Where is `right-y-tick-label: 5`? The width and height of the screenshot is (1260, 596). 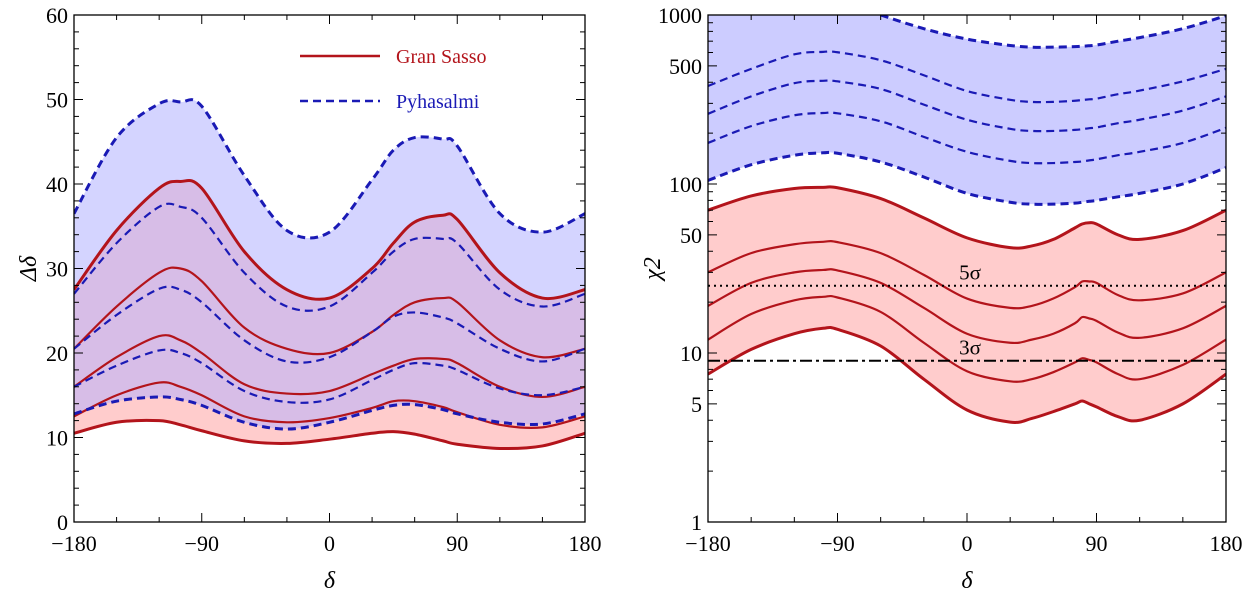 right-y-tick-label: 5 is located at coordinates (696, 404).